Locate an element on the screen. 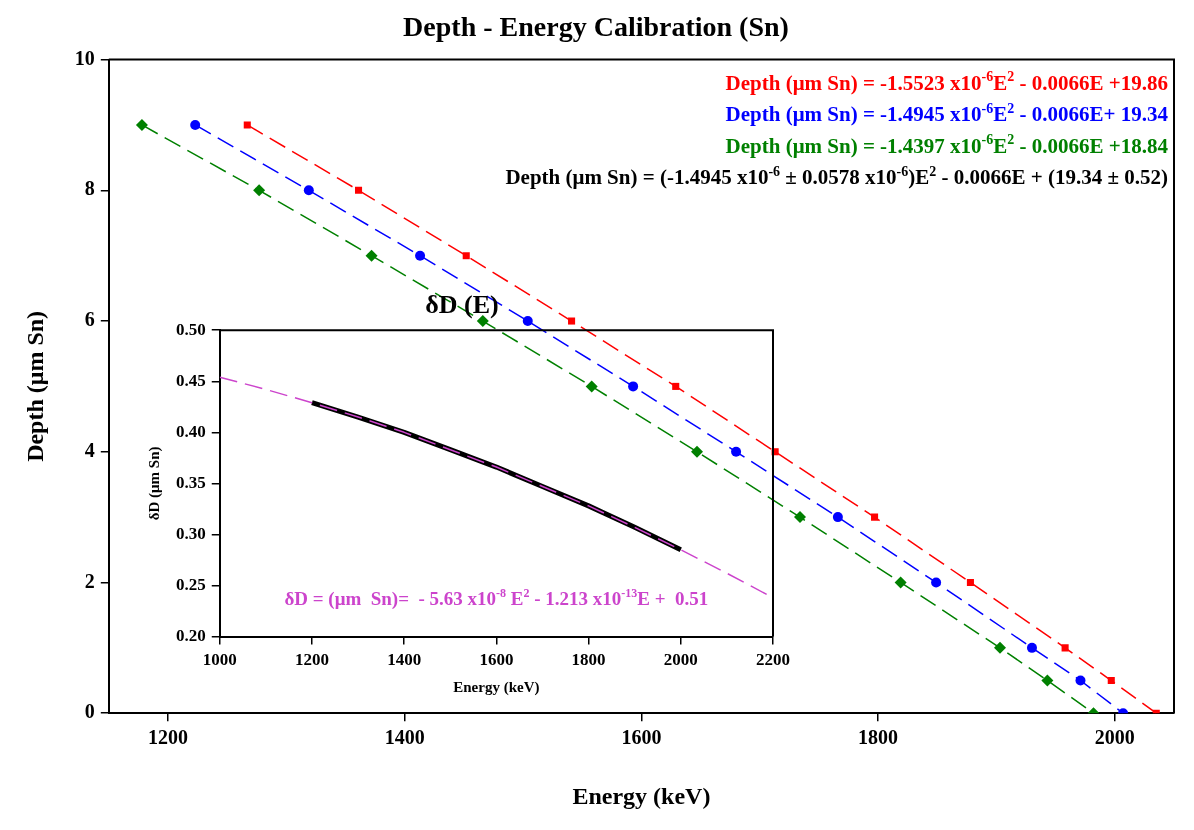 The height and width of the screenshot is (830, 1194). chart-title: Depth - Energy Calibration (Sn) is located at coordinates (596, 27).